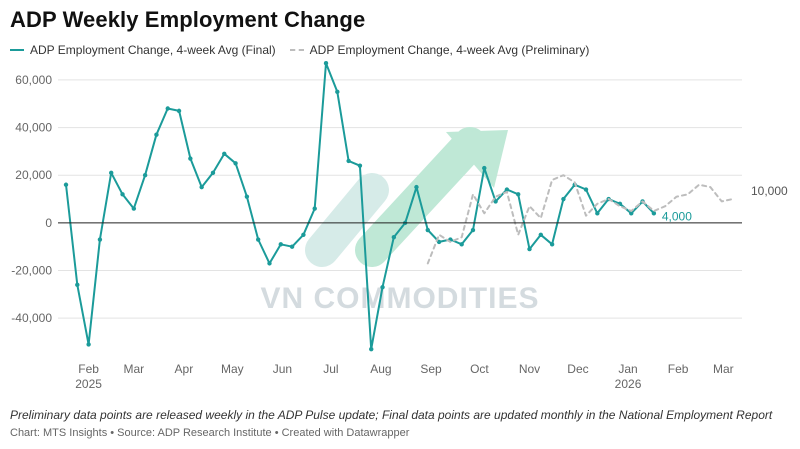  What do you see at coordinates (17, 50) in the screenshot?
I see `legend-swatch-final` at bounding box center [17, 50].